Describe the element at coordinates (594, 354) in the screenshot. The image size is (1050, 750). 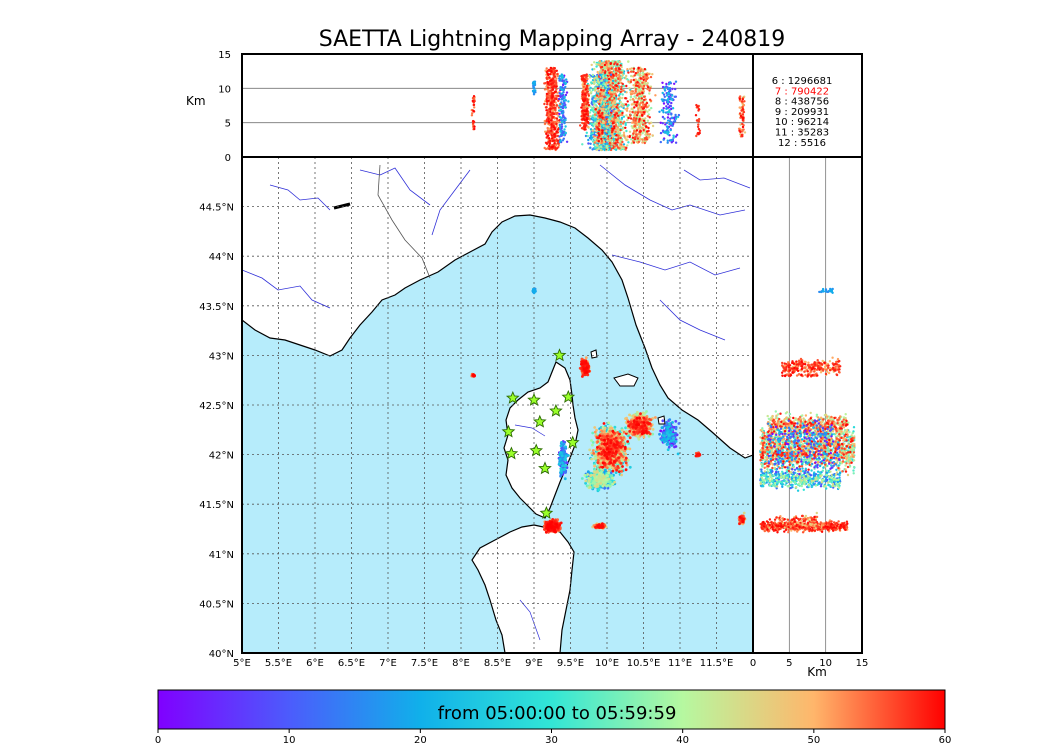
I see `land-capraia` at that location.